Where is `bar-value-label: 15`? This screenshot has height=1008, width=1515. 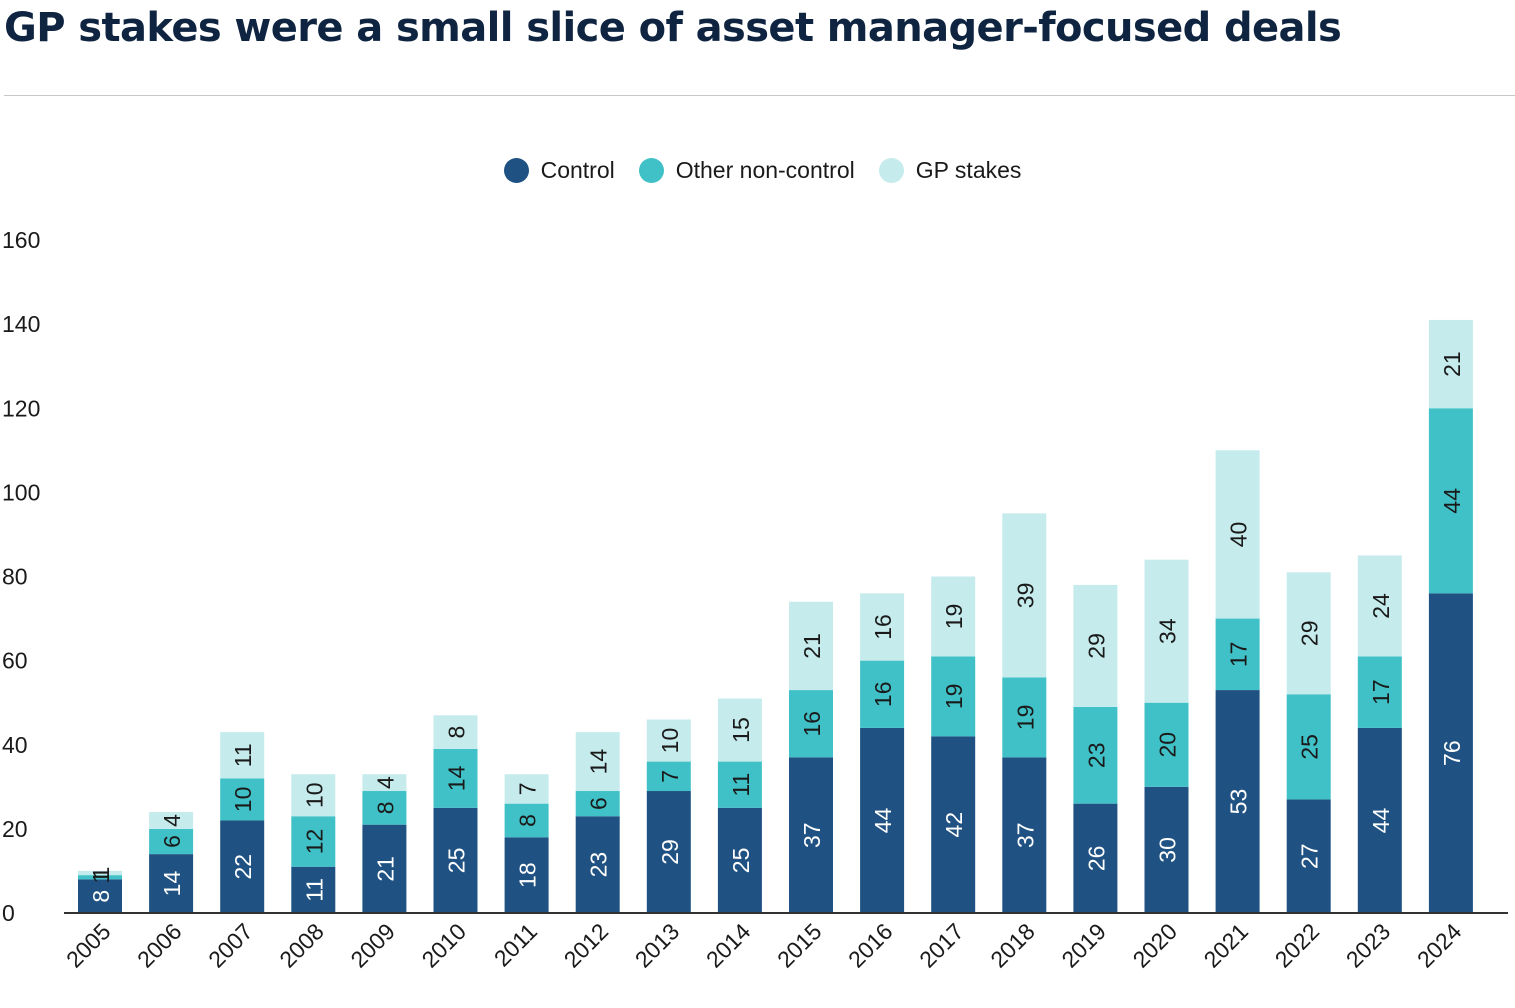 bar-value-label: 15 is located at coordinates (741, 730).